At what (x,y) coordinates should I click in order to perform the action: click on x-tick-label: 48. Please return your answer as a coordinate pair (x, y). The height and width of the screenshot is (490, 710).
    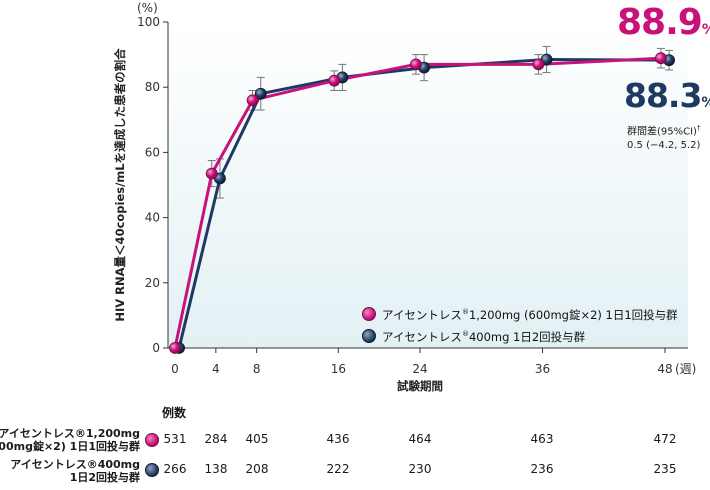
    Looking at the image, I should click on (664, 369).